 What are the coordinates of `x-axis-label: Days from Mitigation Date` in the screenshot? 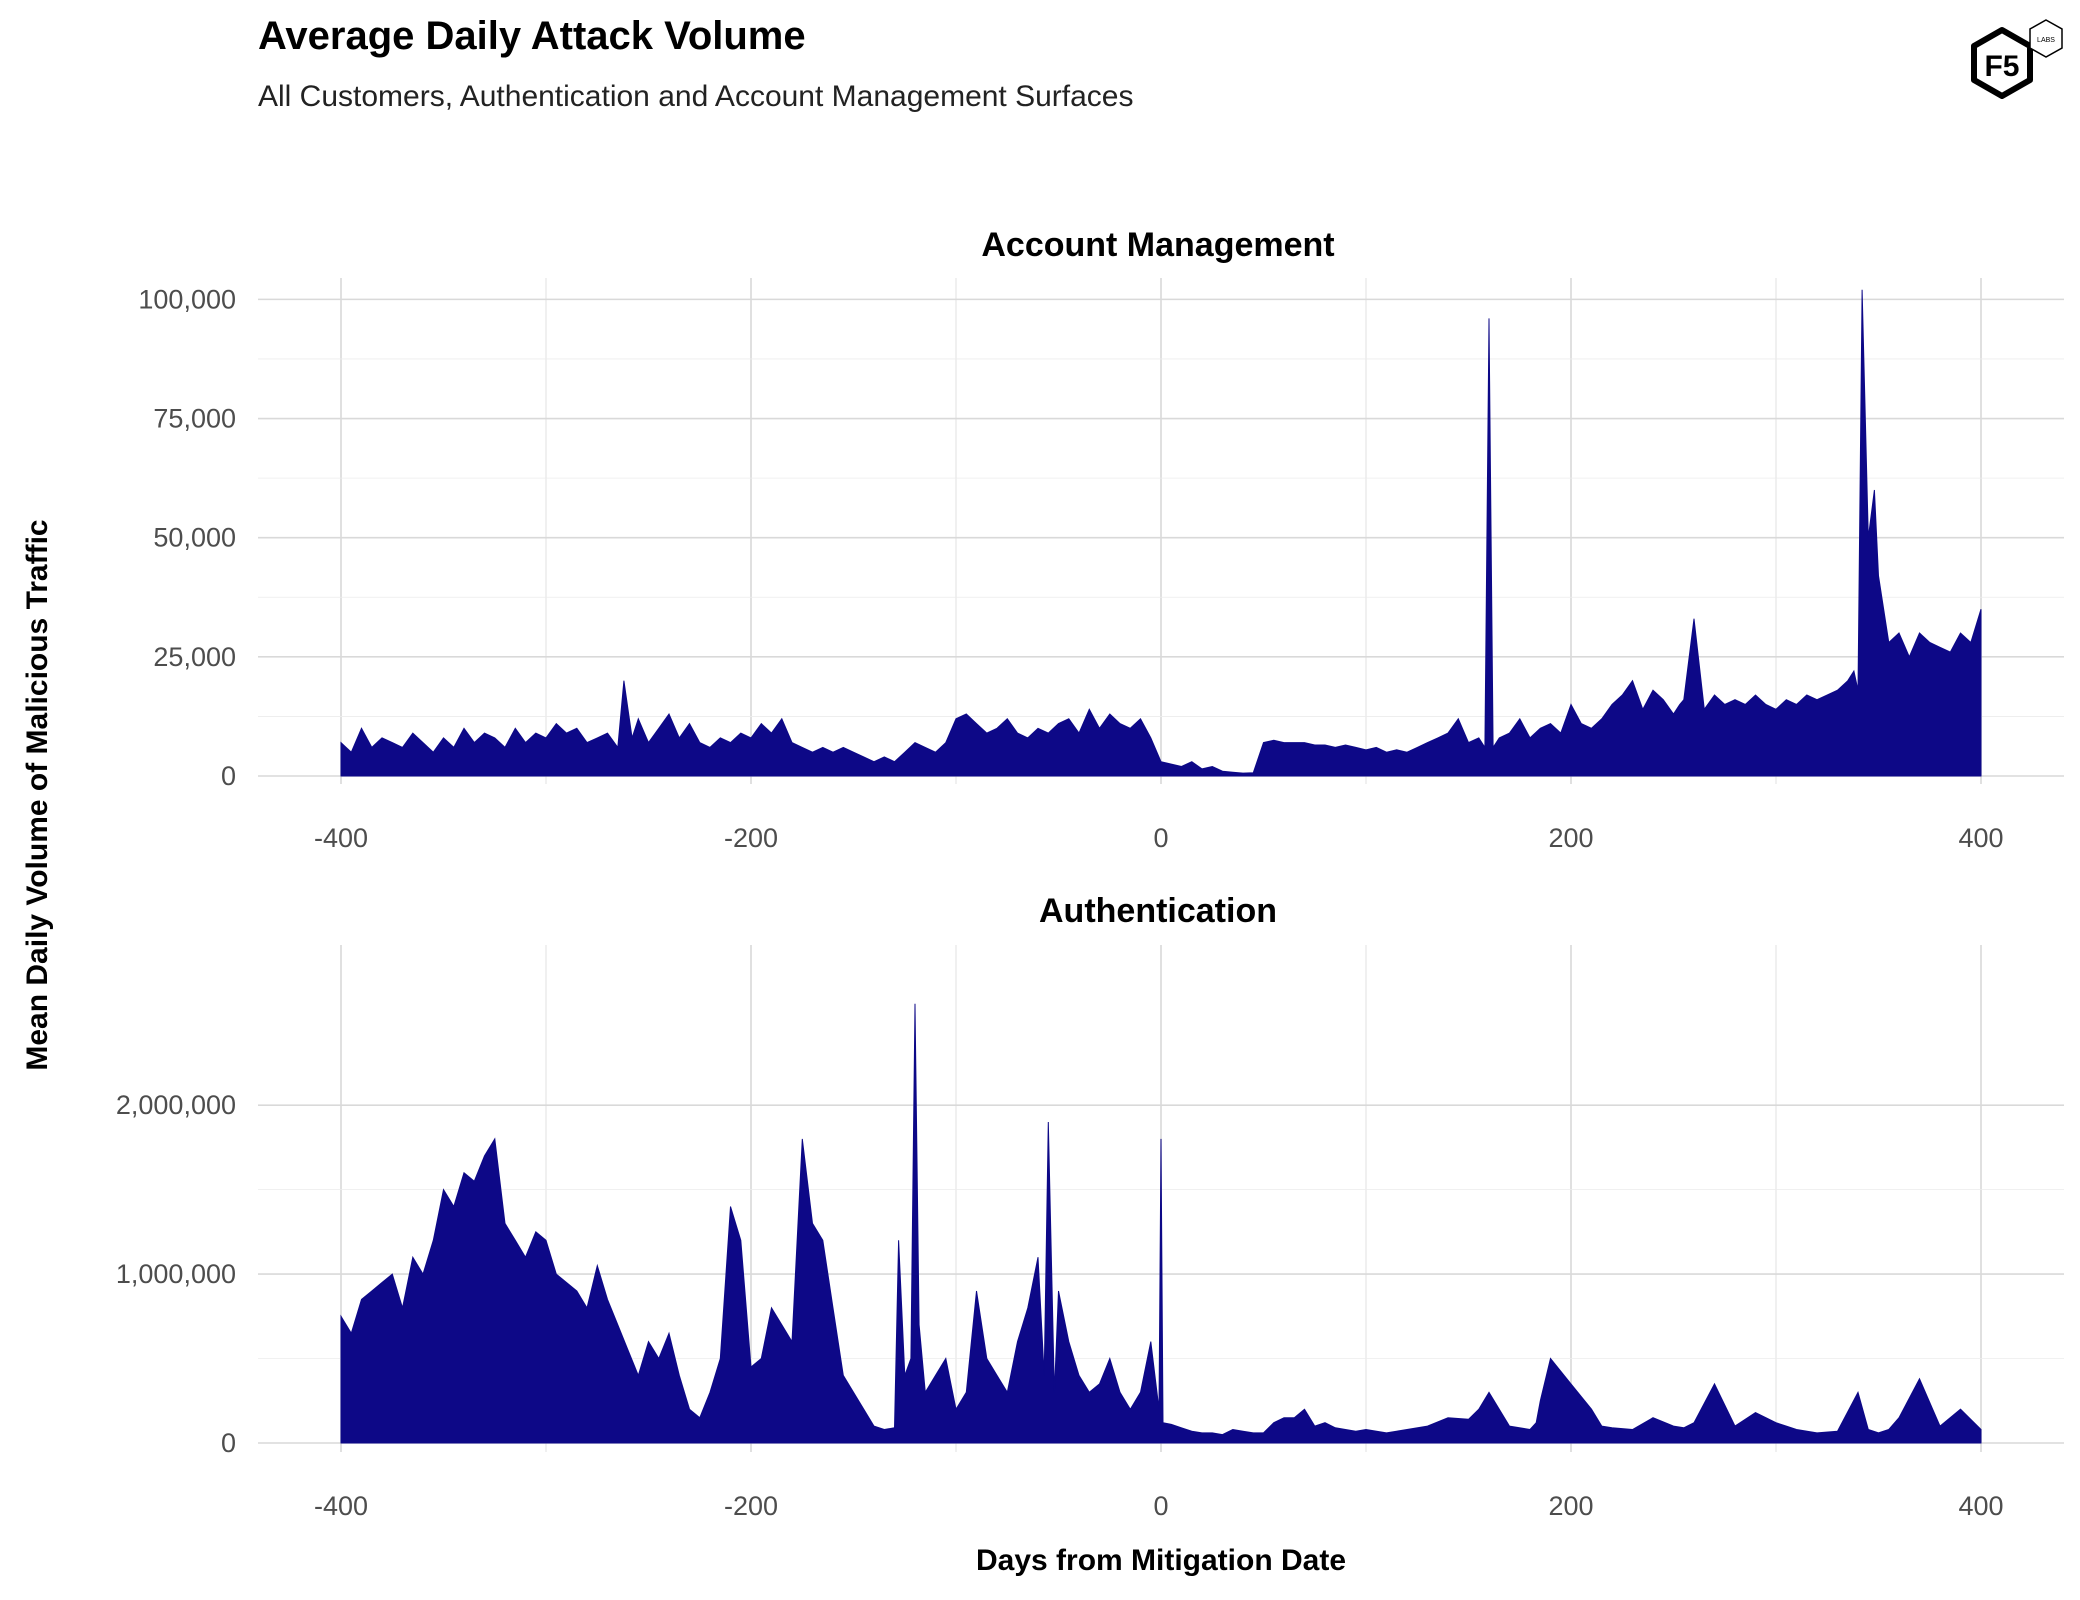 It's located at (1161, 1560).